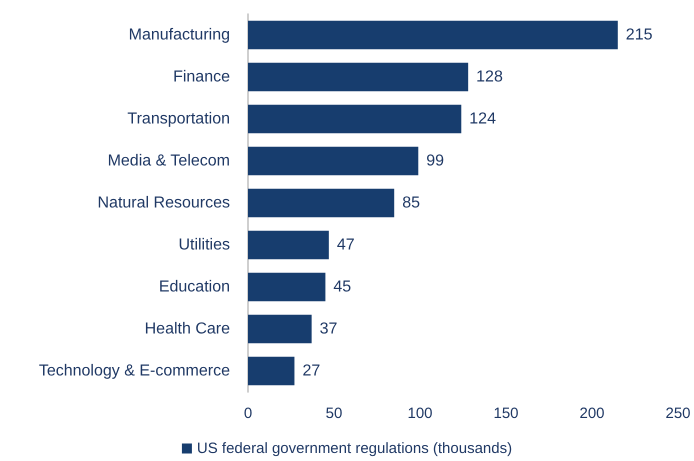 This screenshot has height=461, width=694. What do you see at coordinates (178, 119) in the screenshot?
I see `y-tick-label: Transportation` at bounding box center [178, 119].